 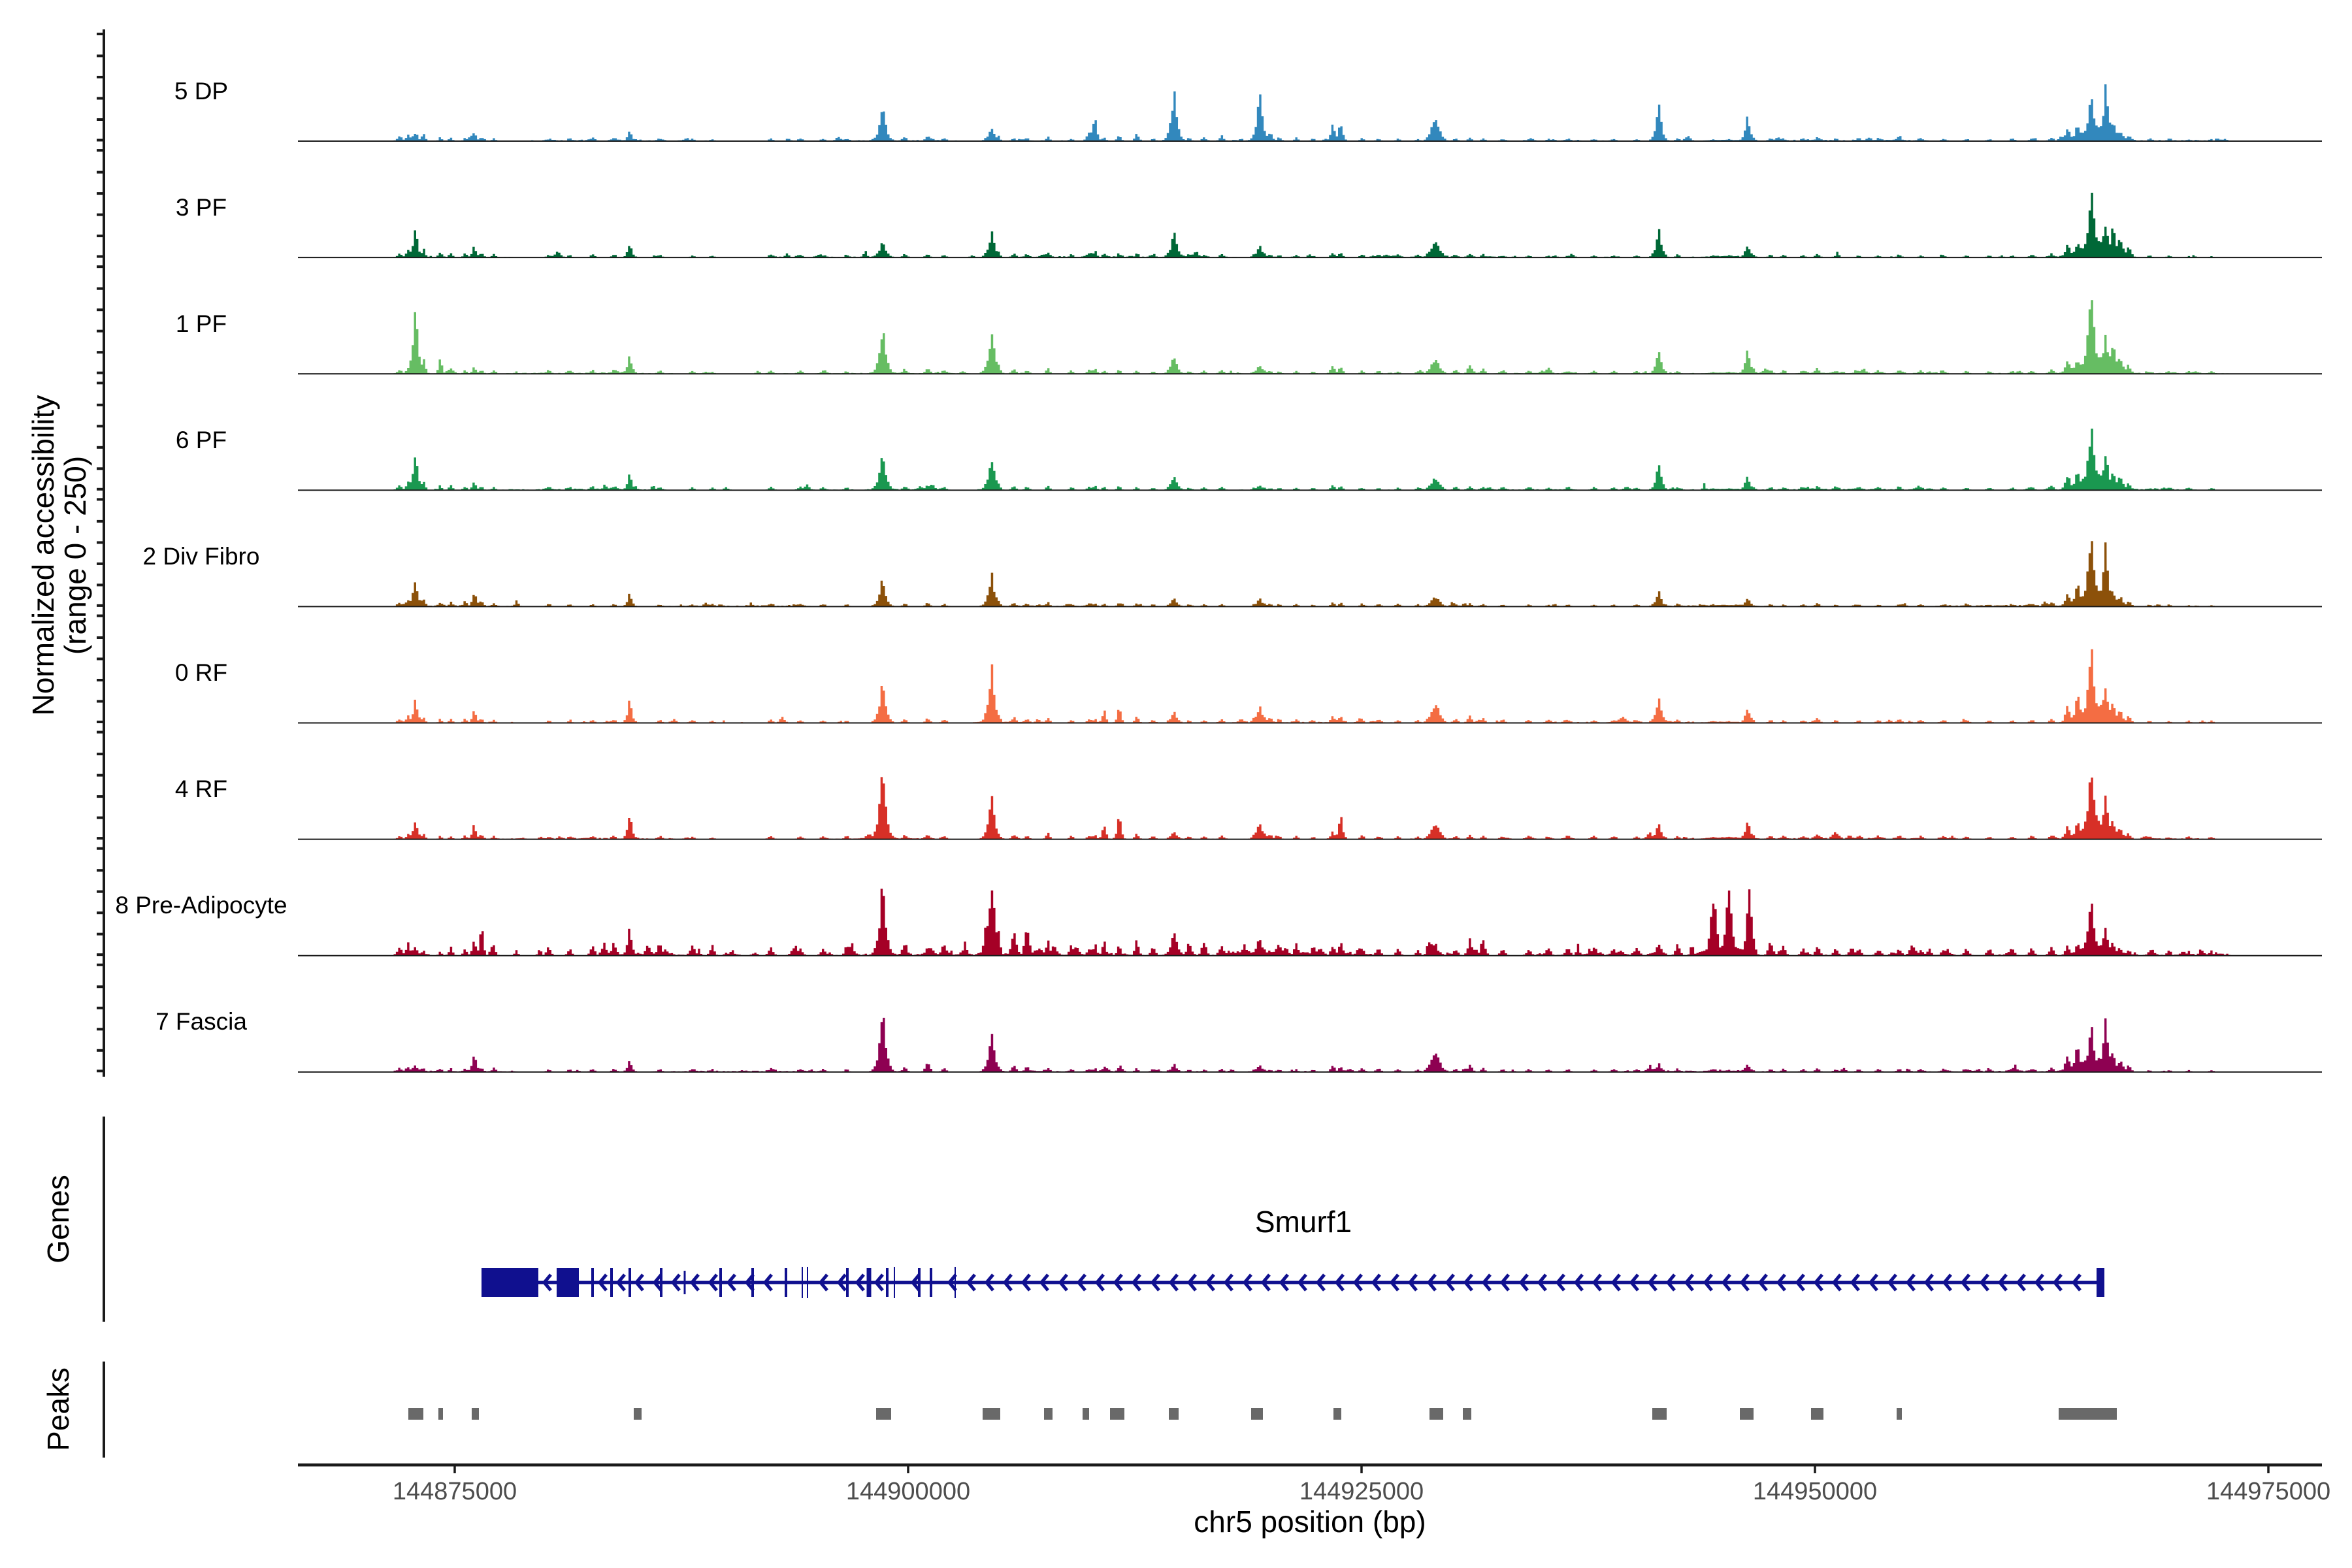 What do you see at coordinates (1310, 1522) in the screenshot?
I see `svg-text: chr5 position (bp)` at bounding box center [1310, 1522].